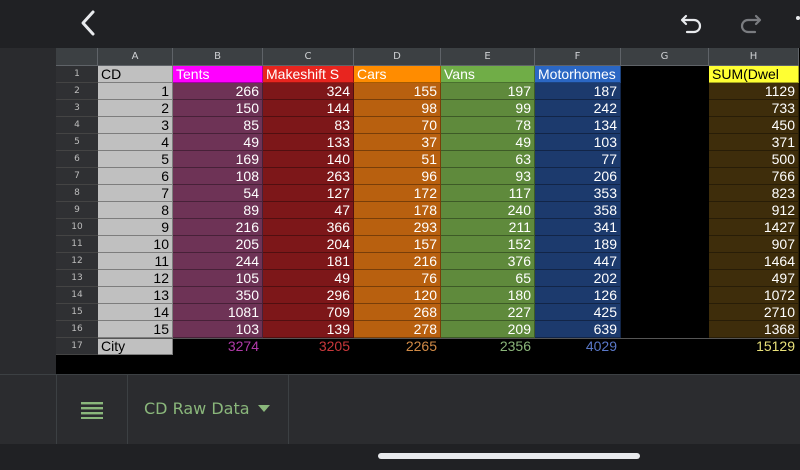 This screenshot has width=800, height=470. I want to click on data-cell: 152, so click(488, 244).